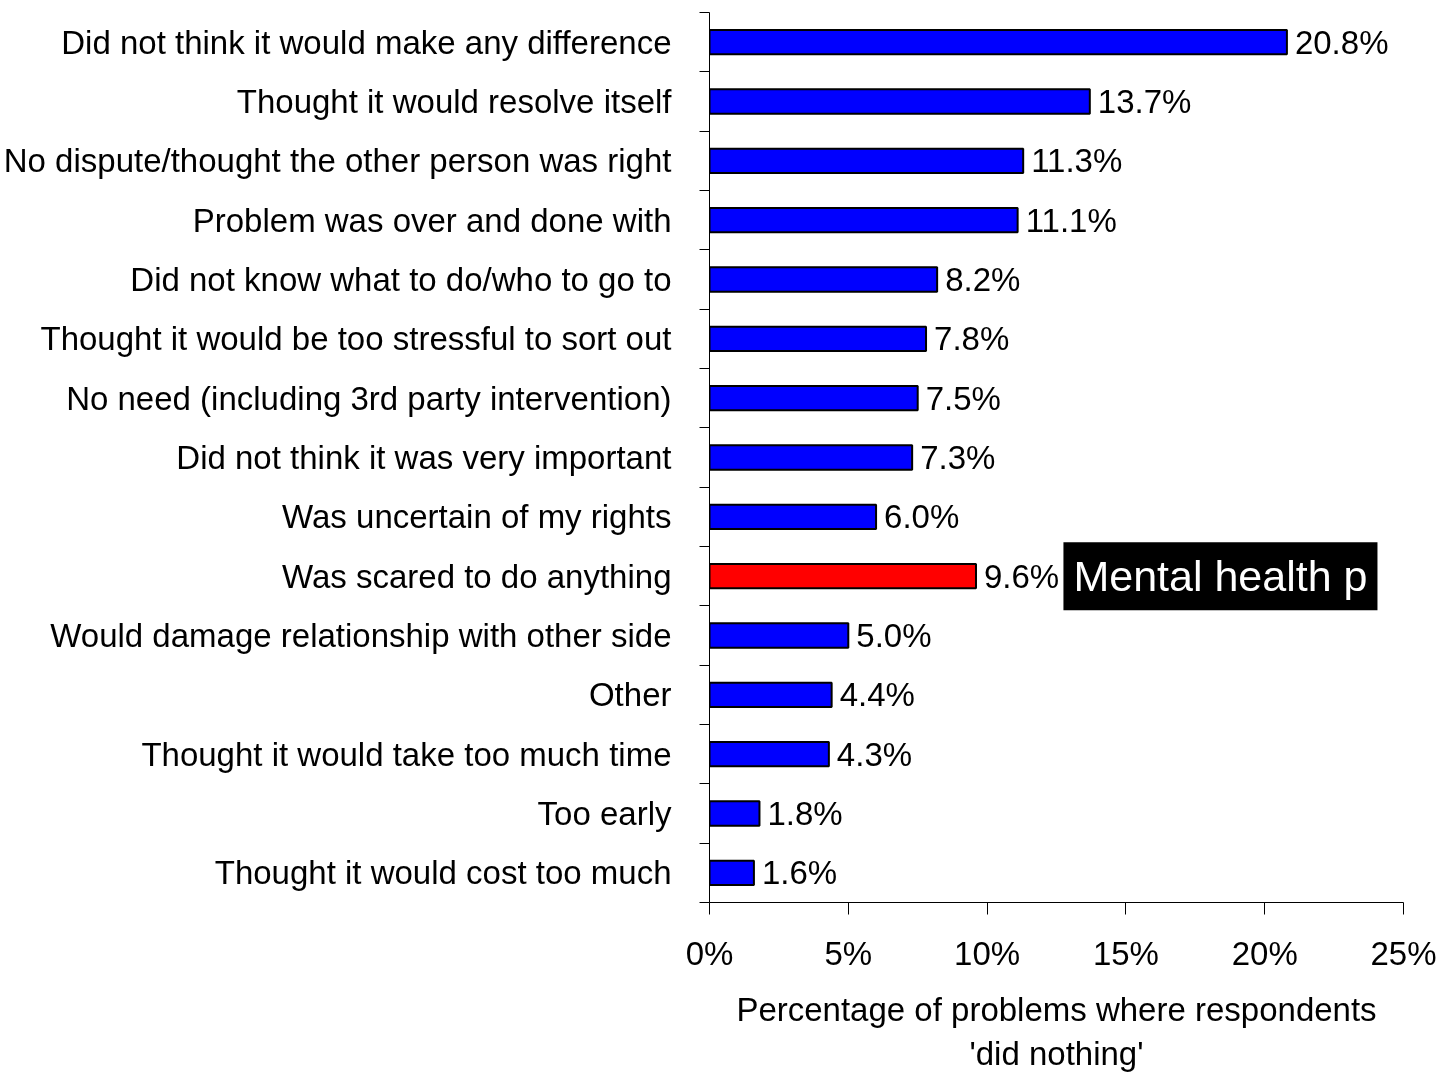 The height and width of the screenshot is (1074, 1443). I want to click on x-tick-label: 15%, so click(1125, 953).